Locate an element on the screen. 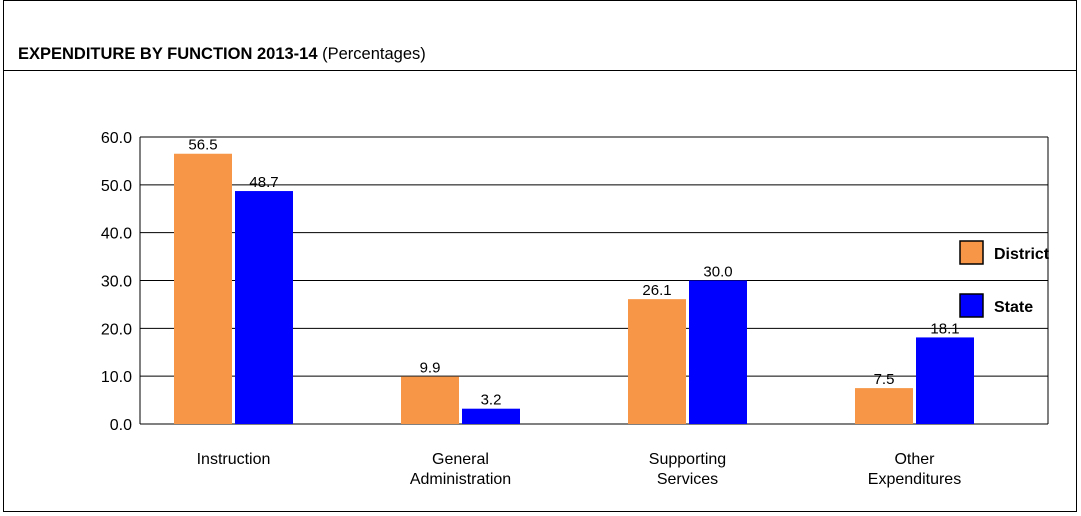 The image size is (1081, 516). y-tick-label: 20.0 is located at coordinates (116, 329).